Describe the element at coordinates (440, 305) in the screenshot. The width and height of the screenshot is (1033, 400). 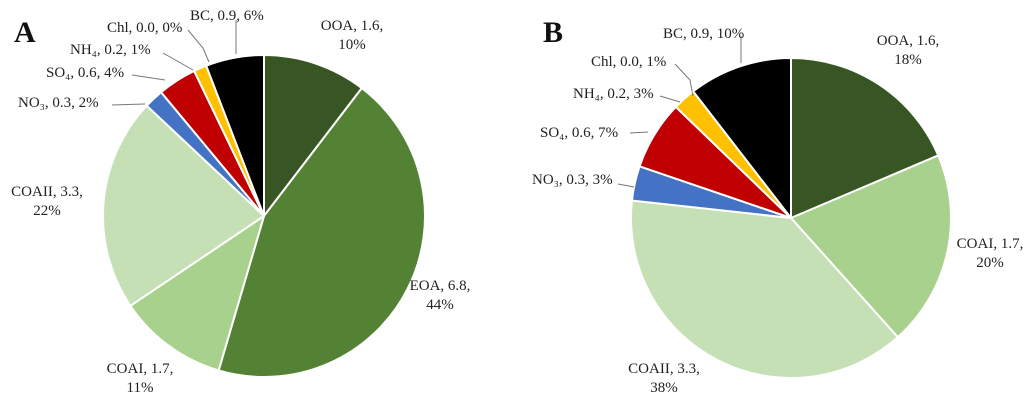
I see `data-label-line: 44%` at that location.